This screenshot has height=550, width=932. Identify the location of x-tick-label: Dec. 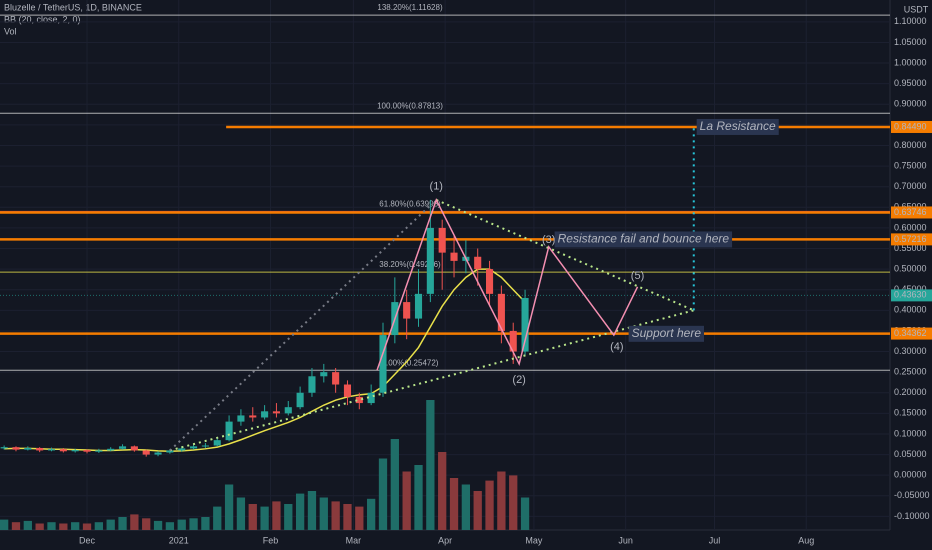
(87, 540).